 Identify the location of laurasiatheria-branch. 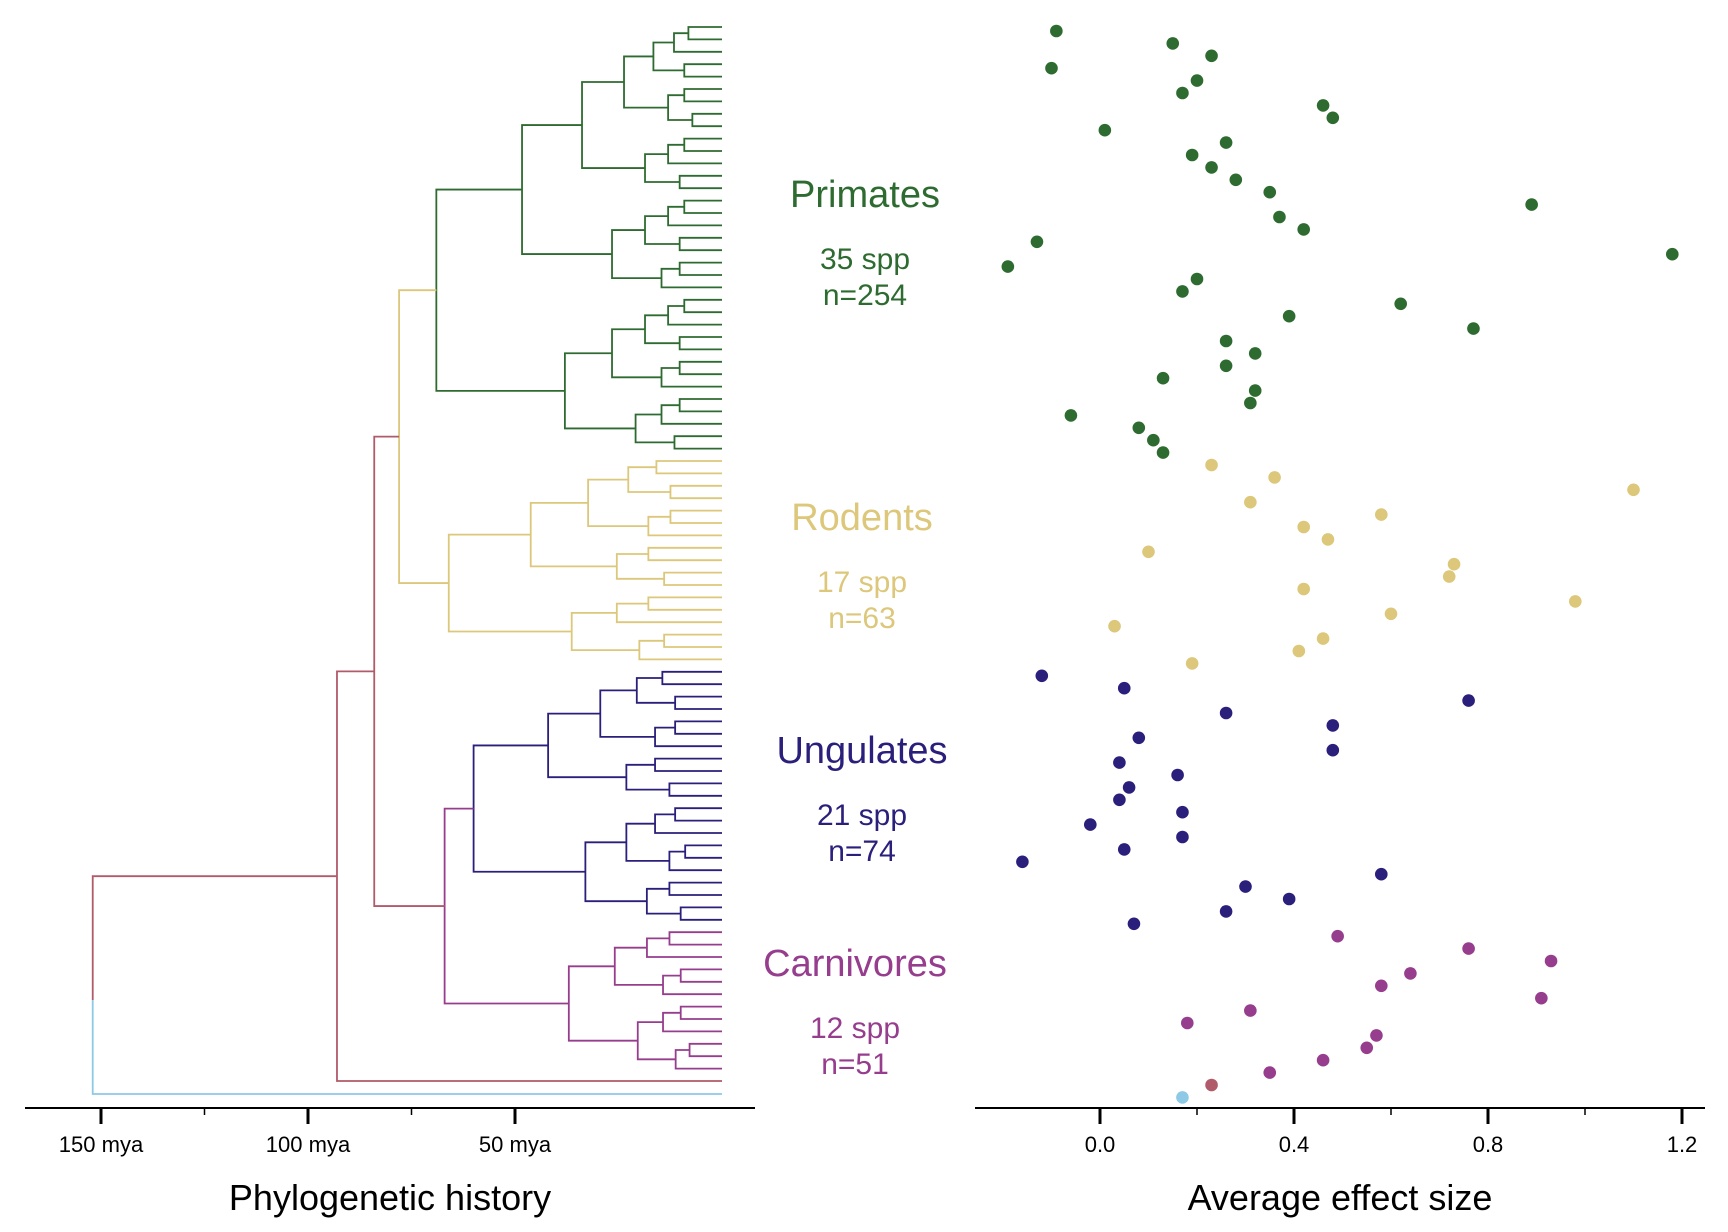
(506, 906).